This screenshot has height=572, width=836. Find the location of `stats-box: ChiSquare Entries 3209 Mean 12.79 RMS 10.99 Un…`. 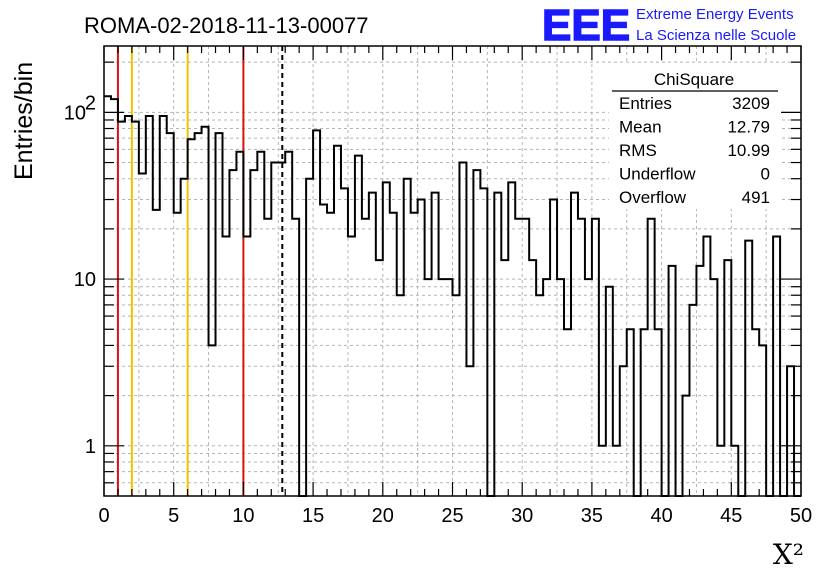

stats-box: ChiSquare Entries 3209 Mean 12.79 RMS 10.99 Un… is located at coordinates (695, 136).